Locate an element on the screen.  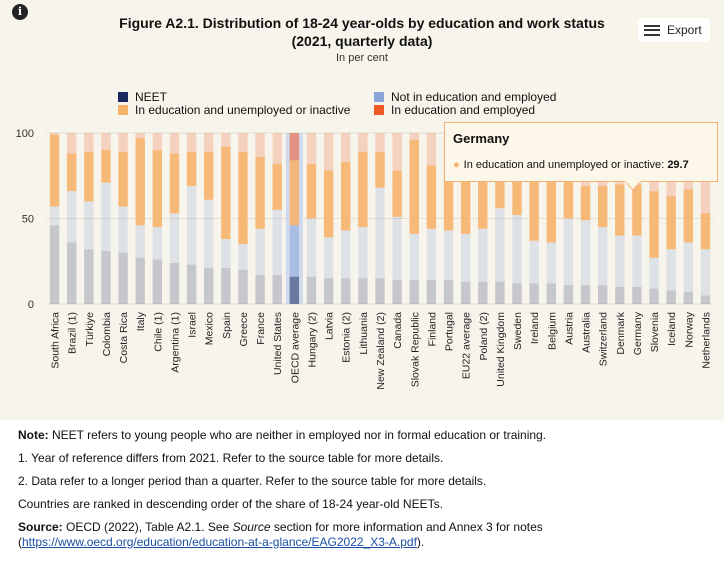
legend-item-in-education-unemployed: In education and unemployed or inactive is located at coordinates (234, 110).